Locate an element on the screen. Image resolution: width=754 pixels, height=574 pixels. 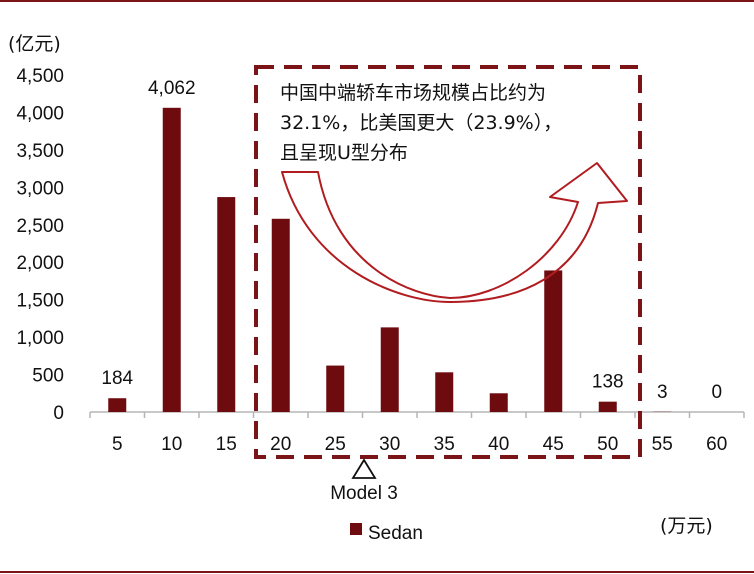
data-label: 0 is located at coordinates (716, 392).